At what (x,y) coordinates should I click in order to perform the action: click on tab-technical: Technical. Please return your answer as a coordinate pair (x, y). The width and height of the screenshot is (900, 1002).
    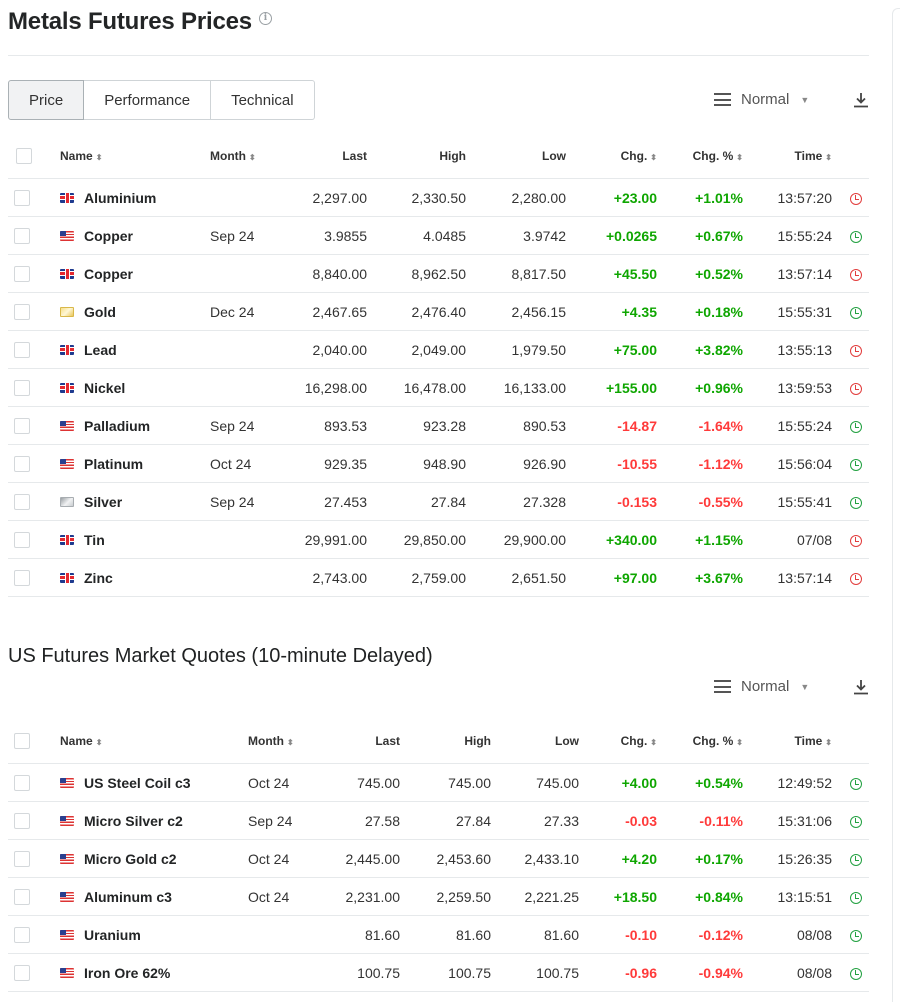
    Looking at the image, I should click on (263, 100).